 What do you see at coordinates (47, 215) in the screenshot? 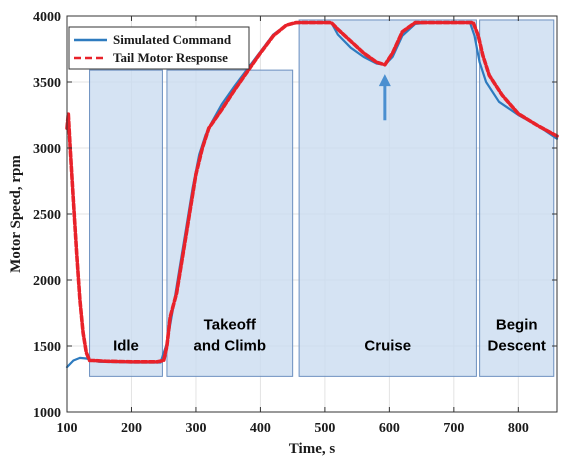
I see `y-tick-label-2500: 2500` at bounding box center [47, 215].